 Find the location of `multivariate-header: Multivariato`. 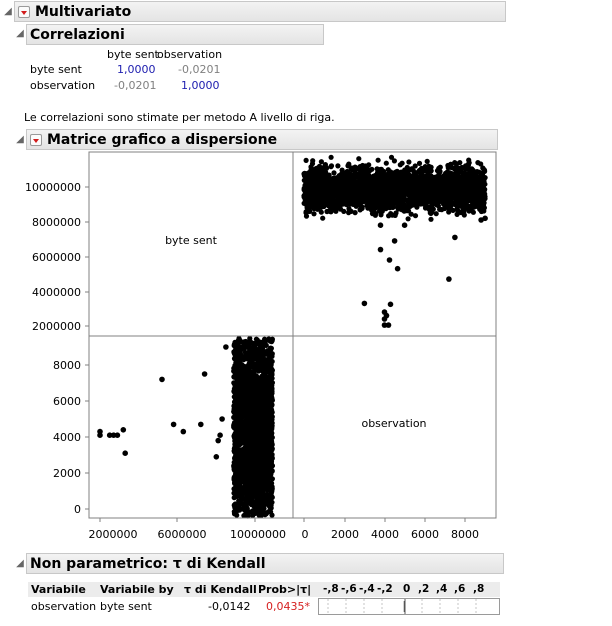

multivariate-header: Multivariato is located at coordinates (260, 11).